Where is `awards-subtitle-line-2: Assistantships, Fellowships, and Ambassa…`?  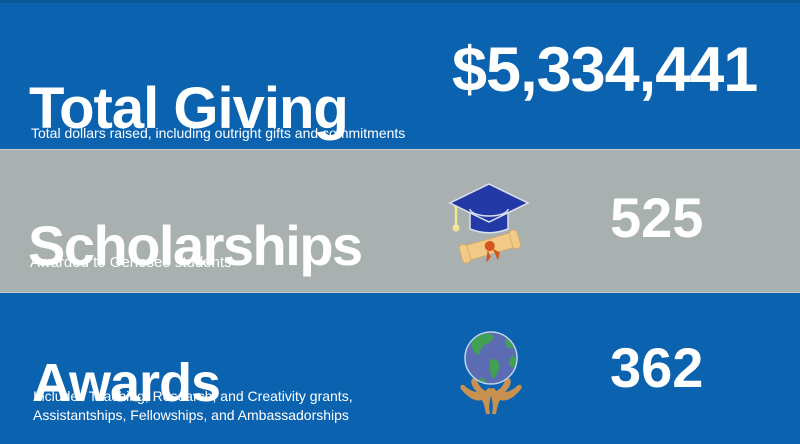 awards-subtitle-line-2: Assistantships, Fellowships, and Ambassa… is located at coordinates (191, 415).